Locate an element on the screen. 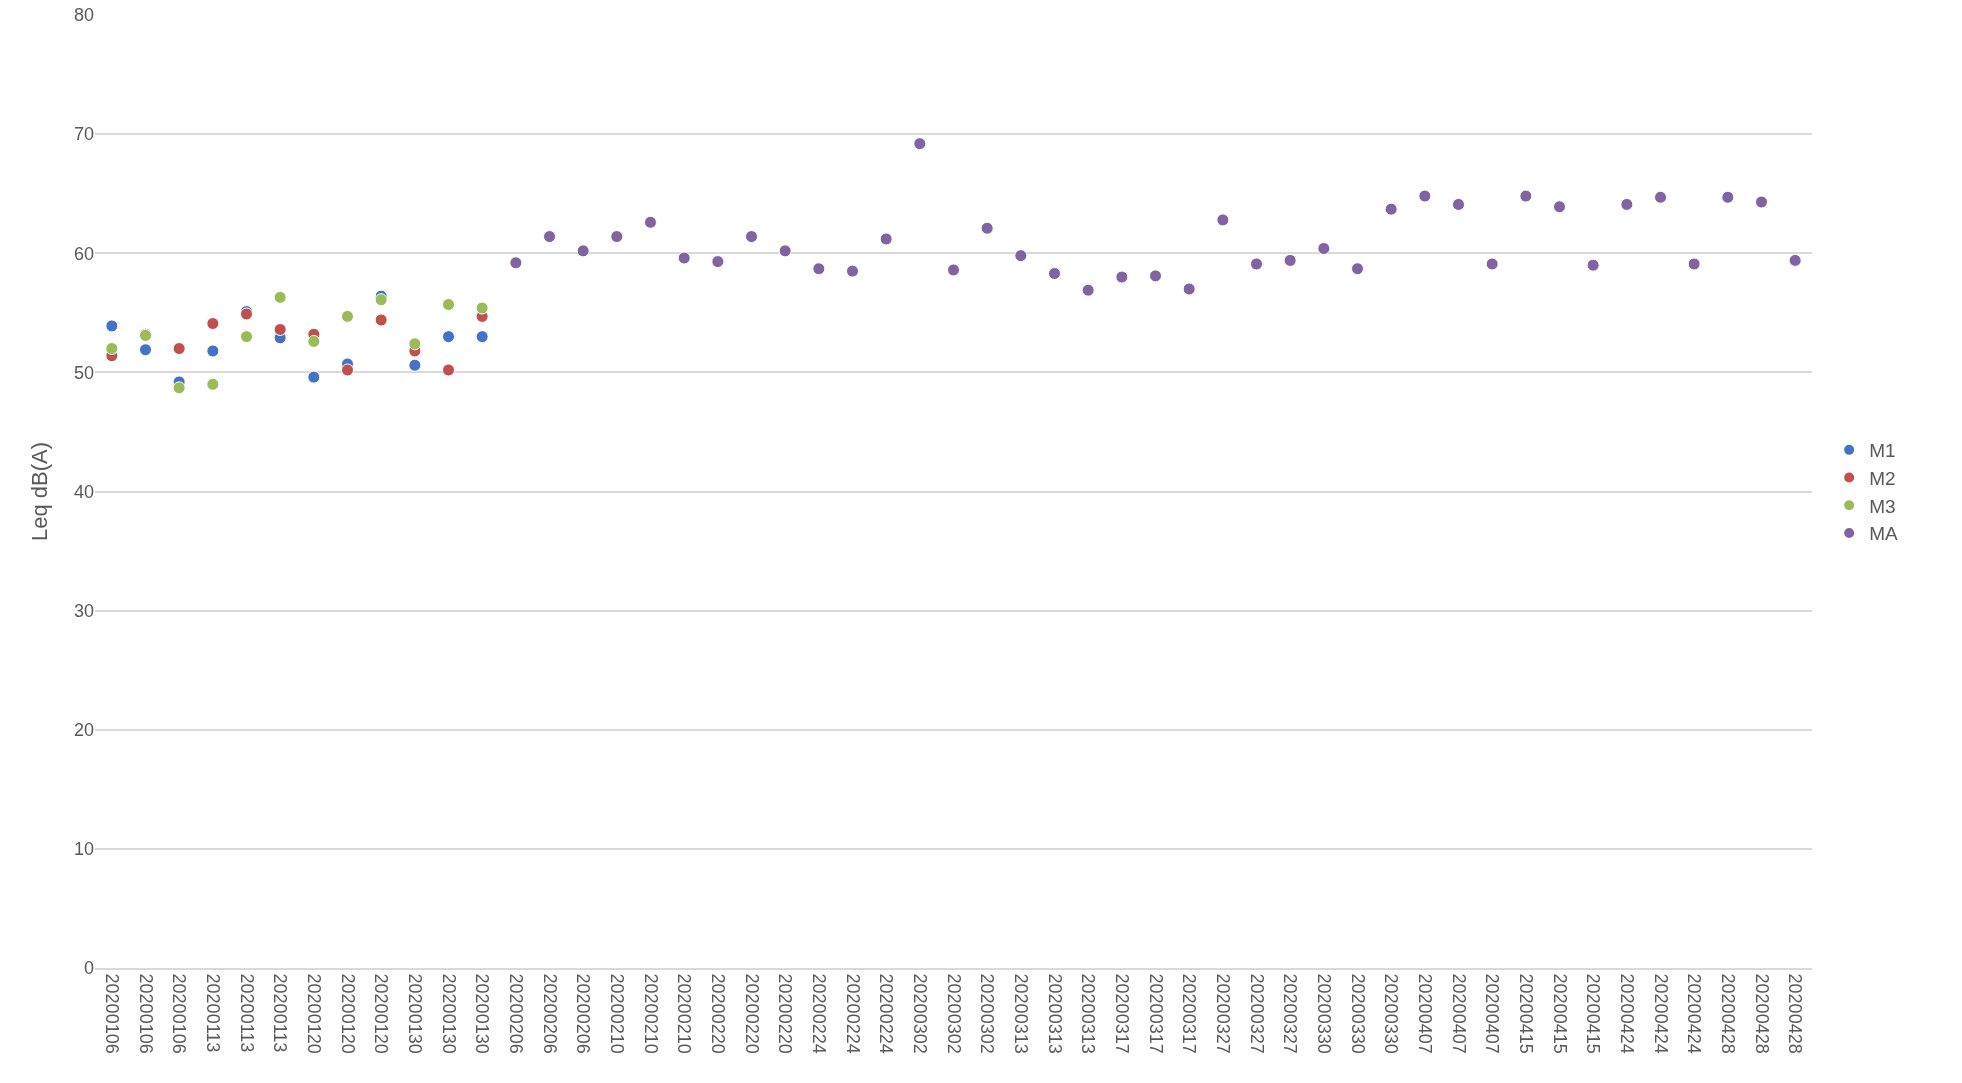 Image resolution: width=1962 pixels, height=1083 pixels. x-tick-label: 20200130 is located at coordinates (448, 1013).